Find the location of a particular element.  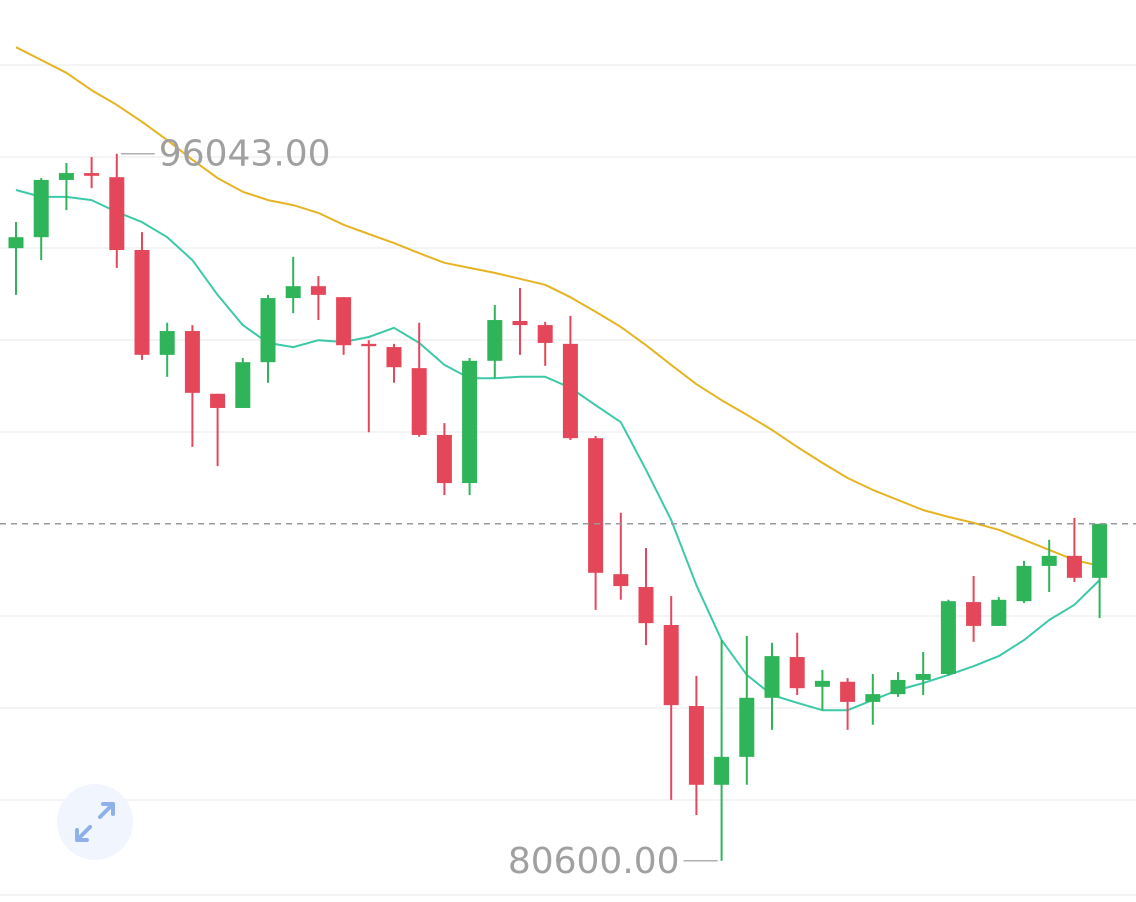

expand-icon is located at coordinates (95, 822).